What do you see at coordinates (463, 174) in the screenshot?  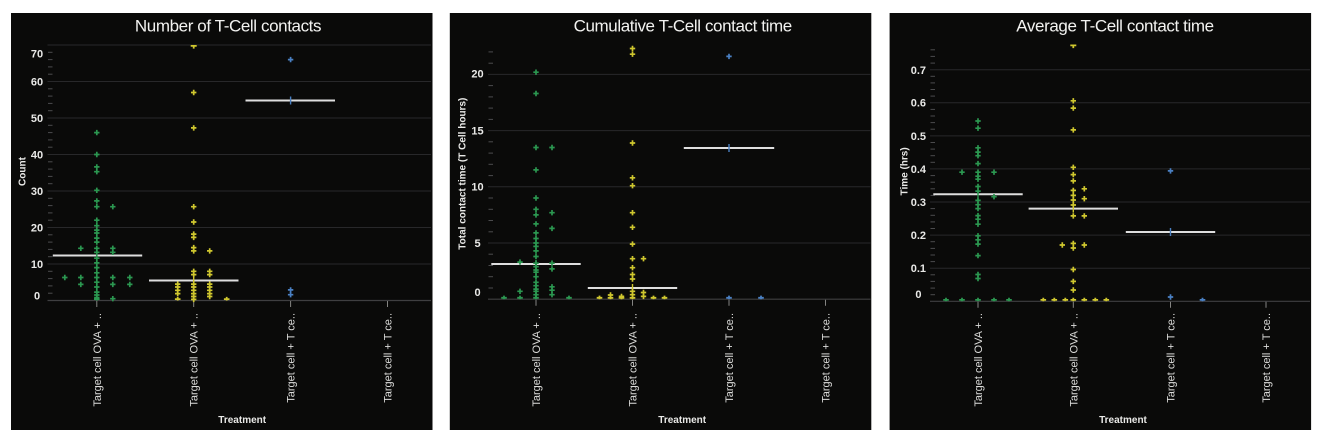 I see `svg-text:Total contact time (T Cell hou: Total contact time (T Cell hours)` at bounding box center [463, 174].